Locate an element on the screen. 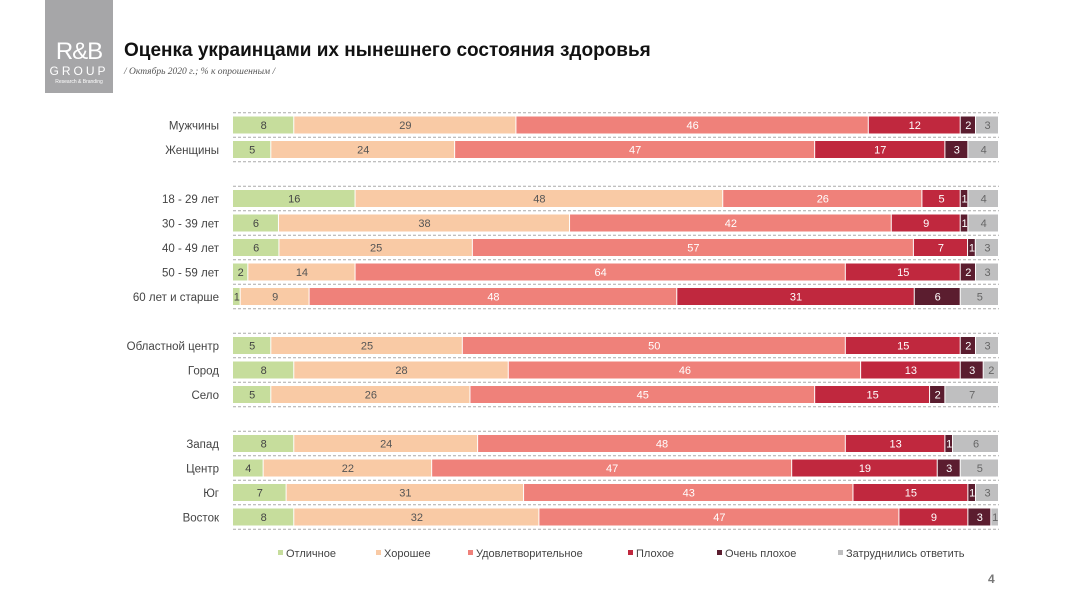 The image size is (1080, 608). row-label: Город is located at coordinates (203, 372).